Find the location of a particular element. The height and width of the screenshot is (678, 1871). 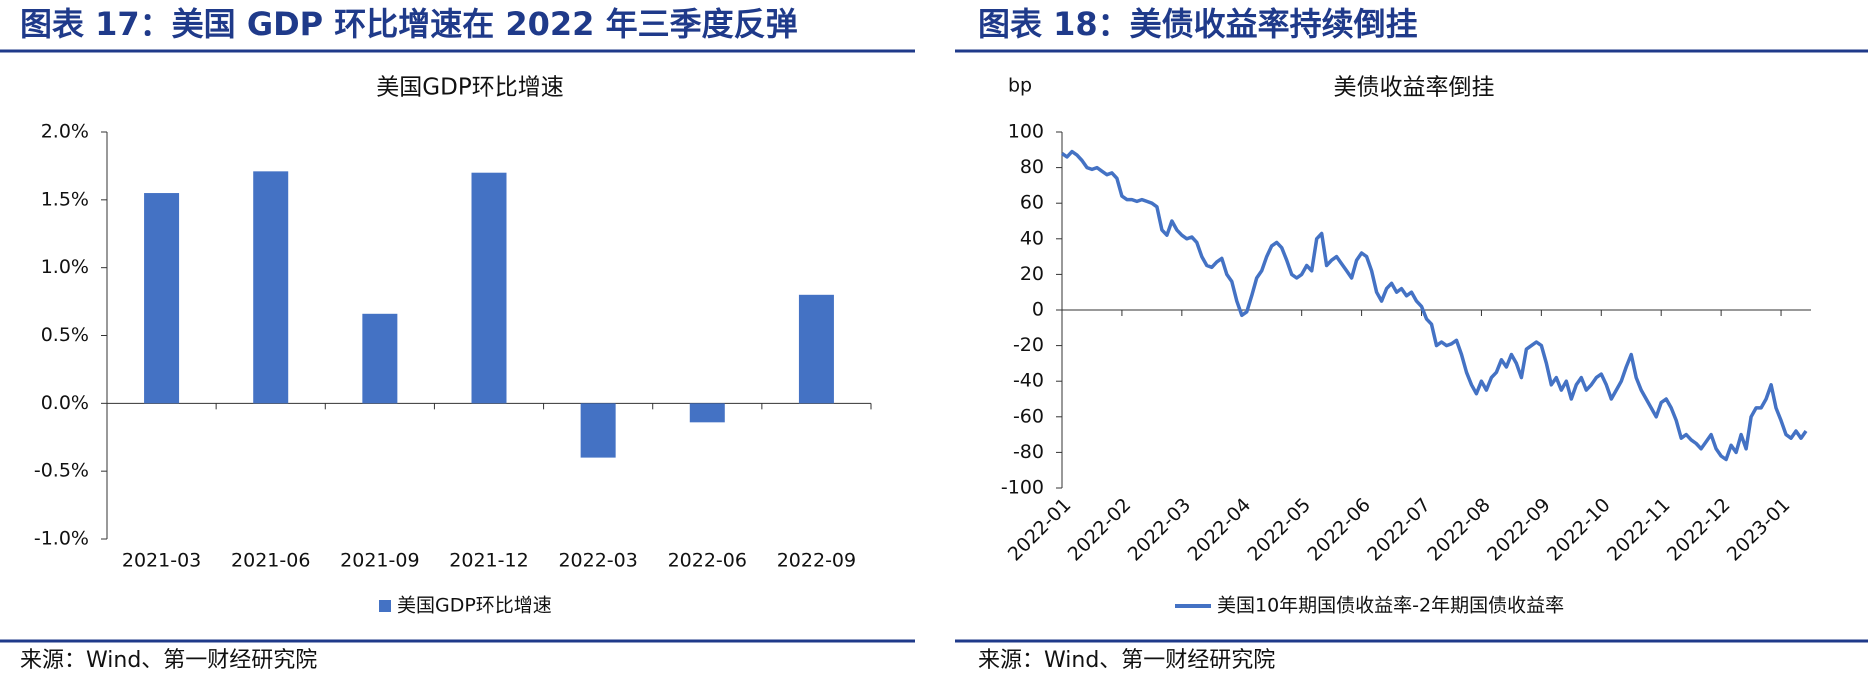

x-tick-label: 2022-07 is located at coordinates (1399, 530).